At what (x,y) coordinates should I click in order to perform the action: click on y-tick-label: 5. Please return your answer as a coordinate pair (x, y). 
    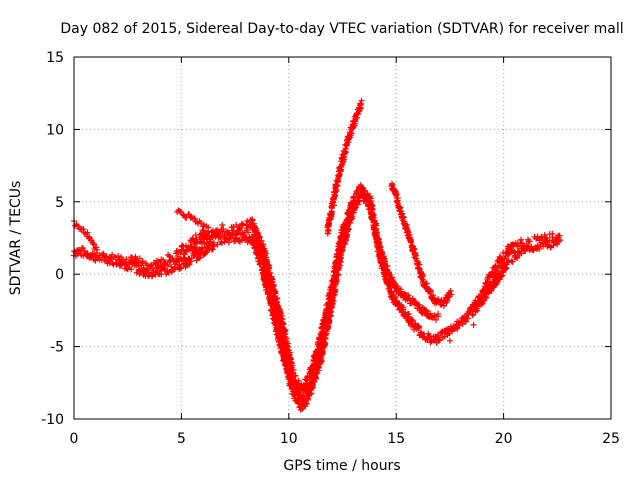
    Looking at the image, I should click on (59, 203).